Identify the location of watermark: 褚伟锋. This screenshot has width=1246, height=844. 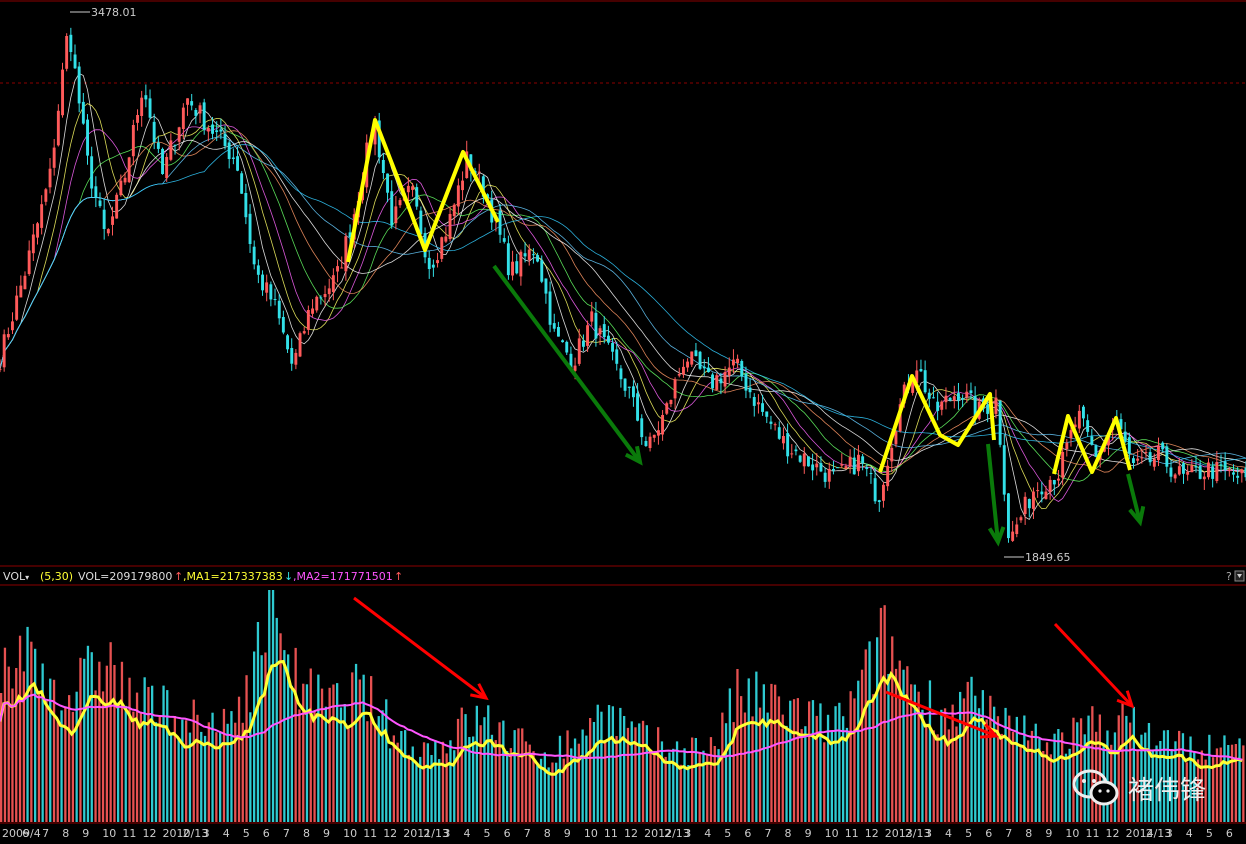
(1139, 788).